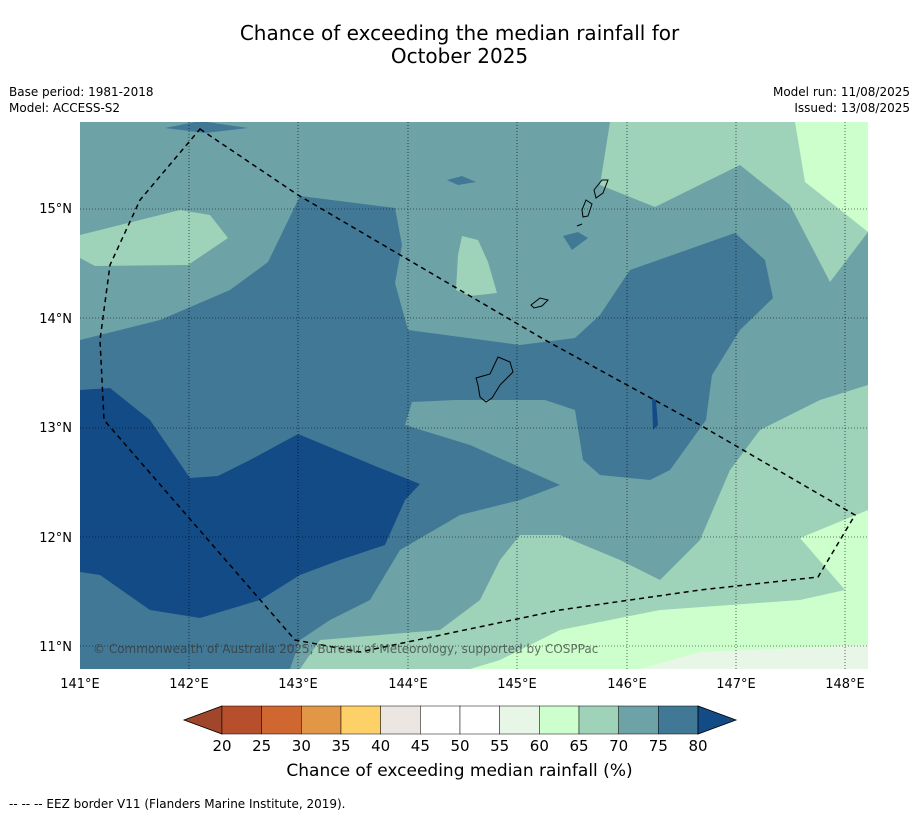 Image resolution: width=919 pixels, height=816 pixels. What do you see at coordinates (736, 684) in the screenshot?
I see `lon-label-147: 147°E` at bounding box center [736, 684].